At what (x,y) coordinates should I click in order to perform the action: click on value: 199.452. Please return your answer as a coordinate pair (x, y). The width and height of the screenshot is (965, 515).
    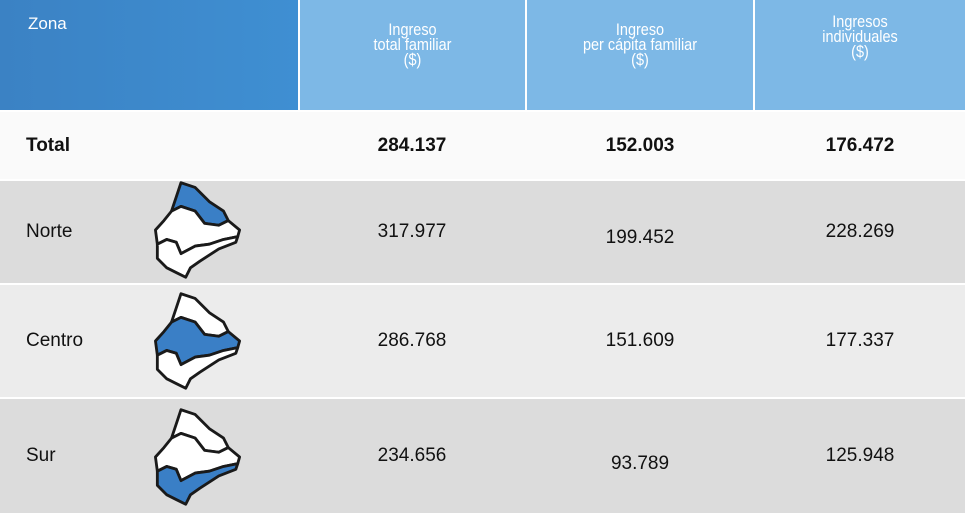
    Looking at the image, I should click on (640, 238).